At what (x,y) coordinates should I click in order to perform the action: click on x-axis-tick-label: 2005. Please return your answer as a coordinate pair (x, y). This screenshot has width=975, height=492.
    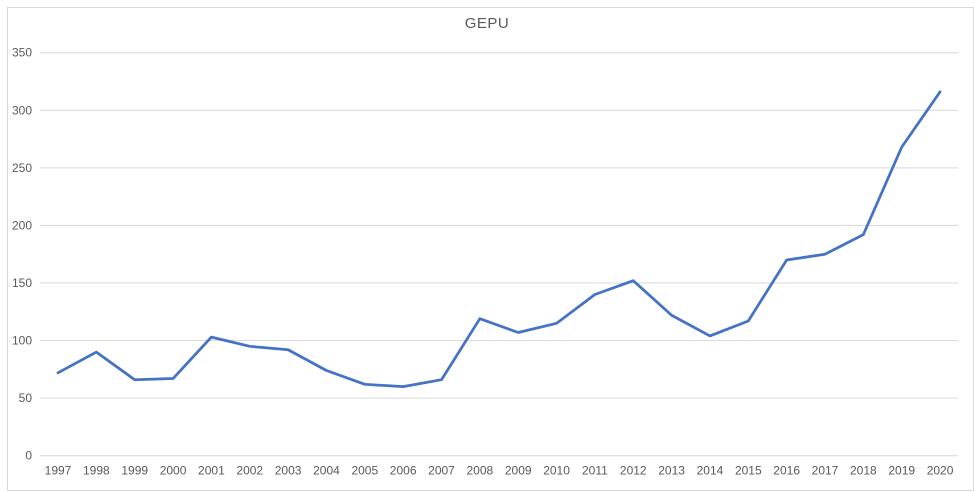
    Looking at the image, I should click on (364, 471).